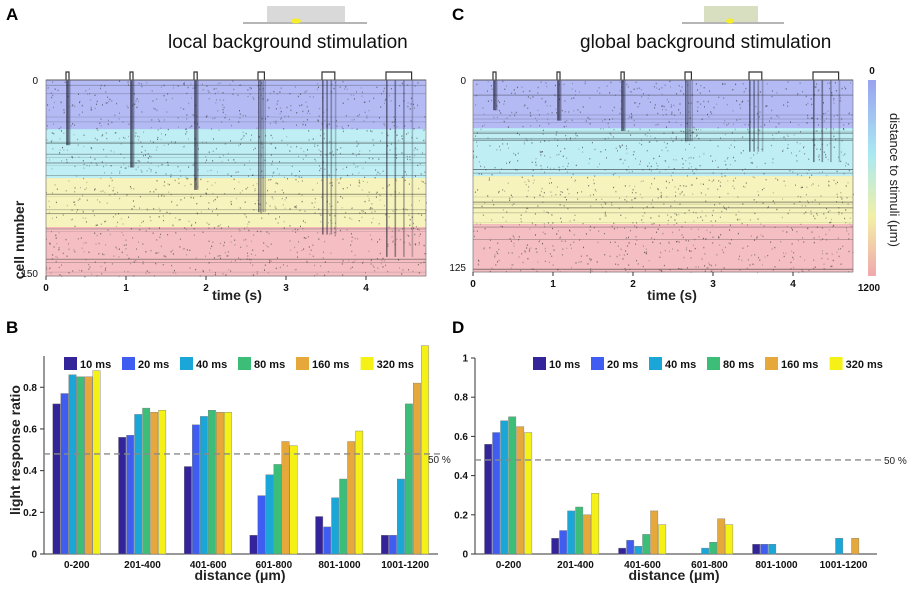  Describe the element at coordinates (142, 565) in the screenshot. I see `bar-chart-category-label: 201-400` at that location.